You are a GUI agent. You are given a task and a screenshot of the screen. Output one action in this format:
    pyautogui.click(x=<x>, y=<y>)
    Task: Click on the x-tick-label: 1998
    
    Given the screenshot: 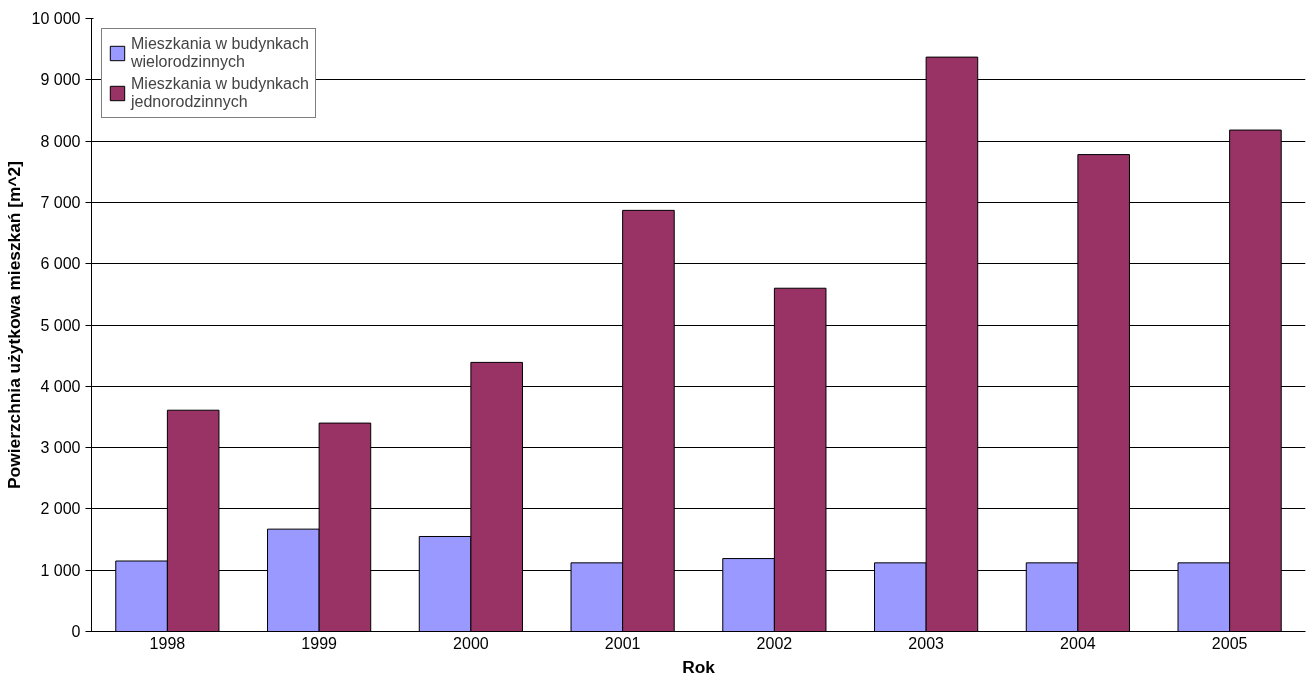 What is the action you would take?
    pyautogui.click(x=167, y=643)
    